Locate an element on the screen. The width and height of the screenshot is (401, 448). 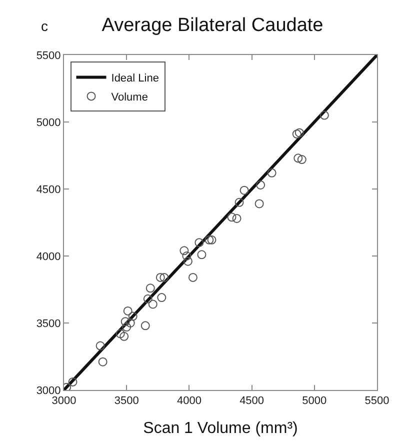
y-tick-label: 3000 is located at coordinates (48, 390).